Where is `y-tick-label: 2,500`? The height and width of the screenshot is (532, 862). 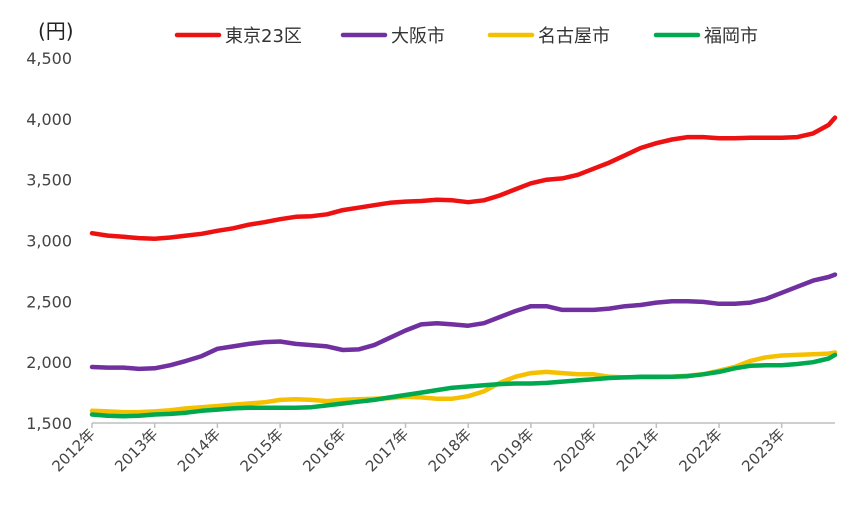
y-tick-label: 2,500 is located at coordinates (49, 301).